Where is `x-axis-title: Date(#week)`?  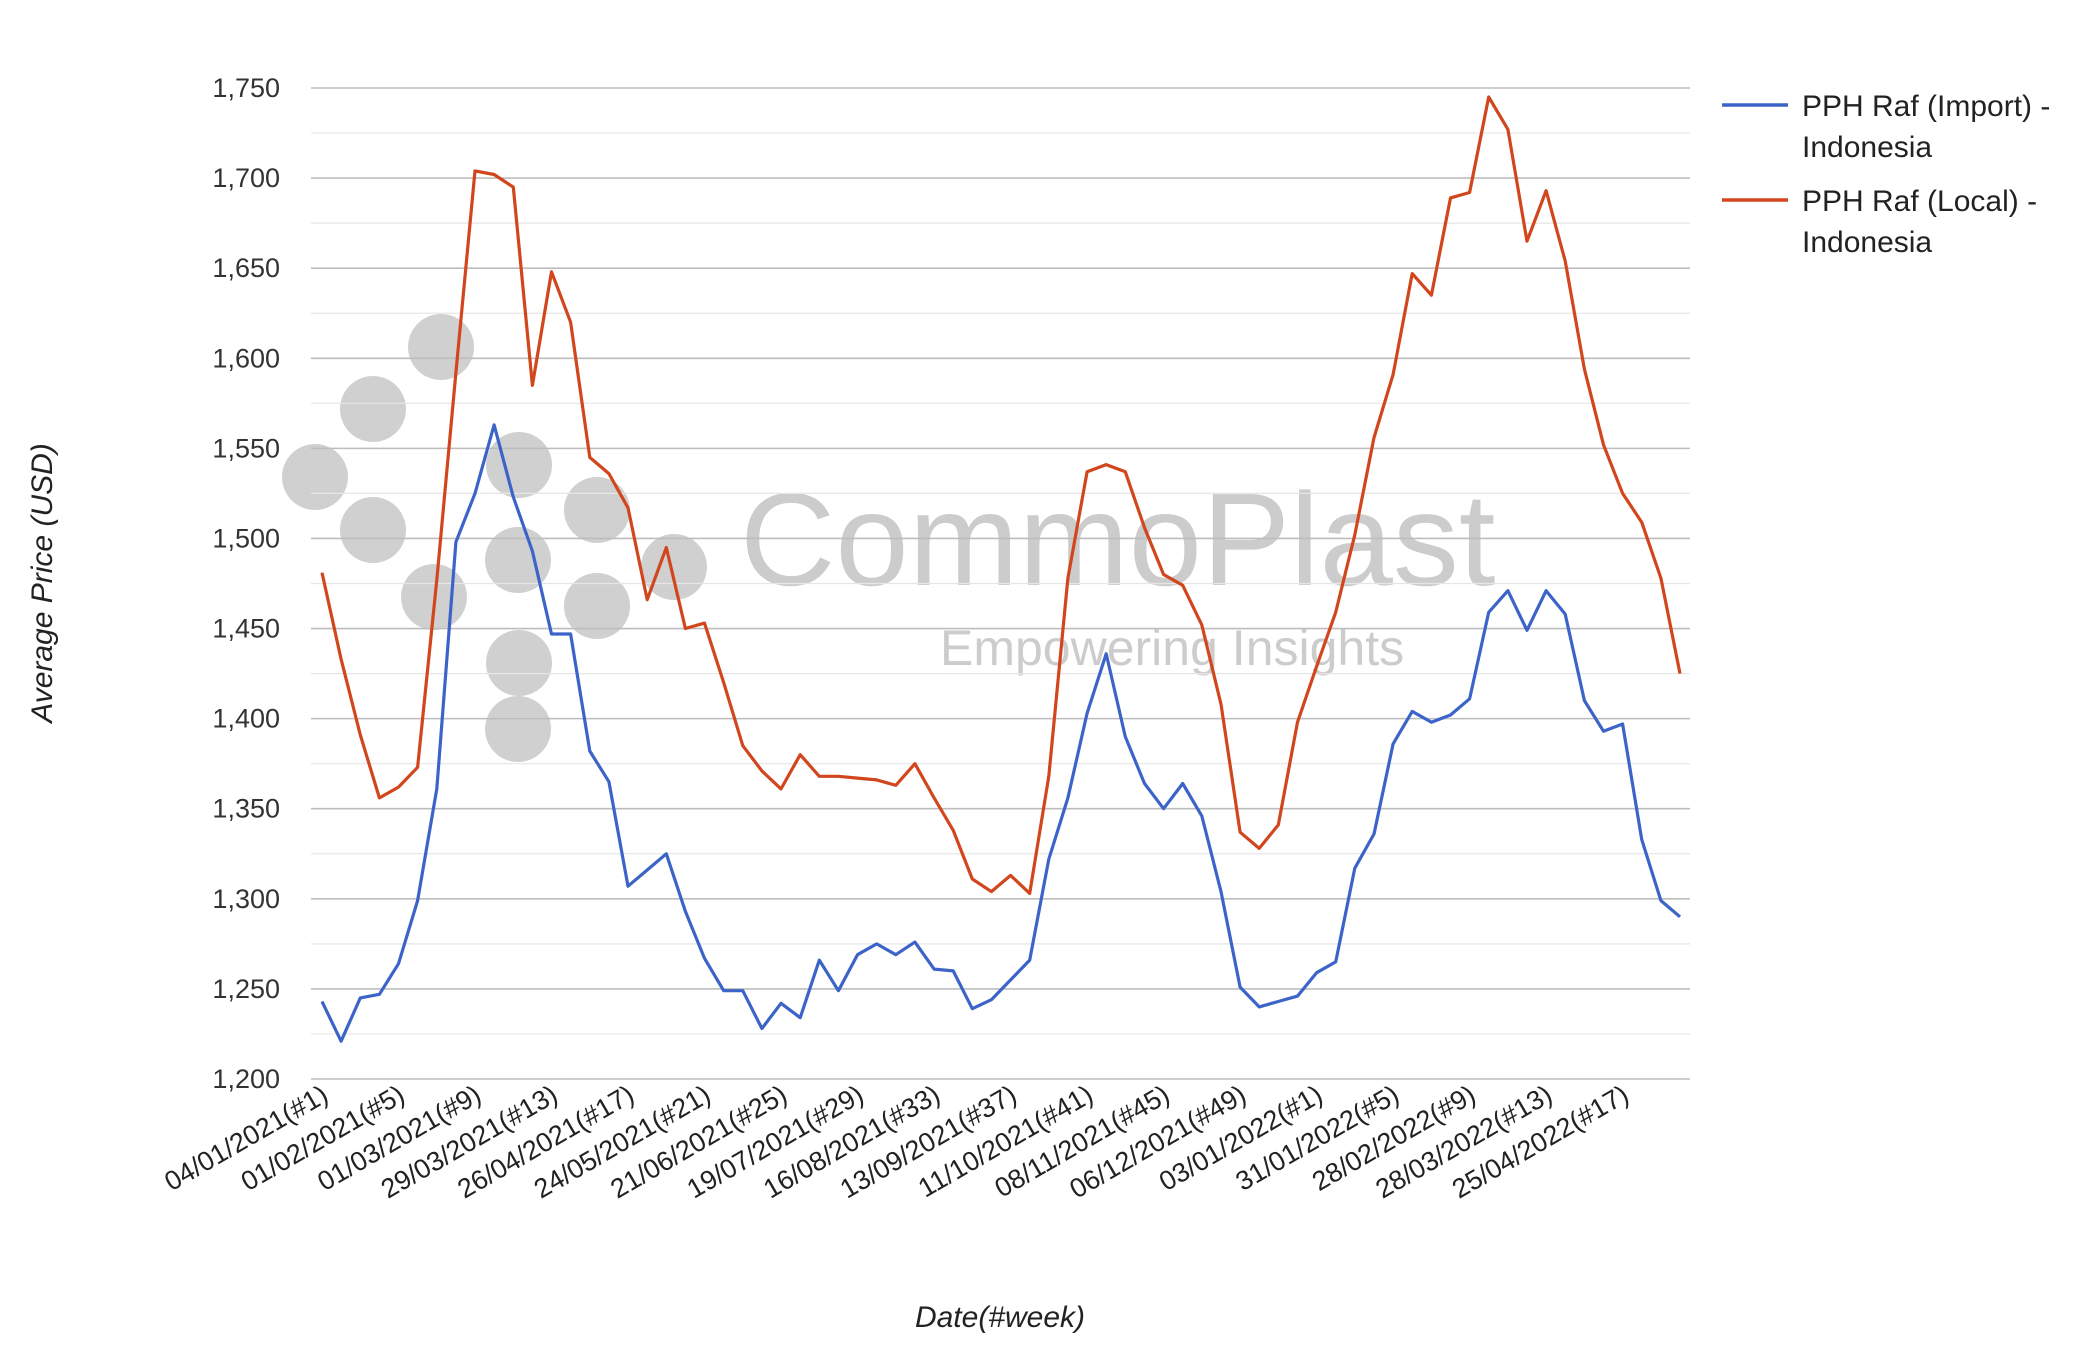 x-axis-title: Date(#week) is located at coordinates (1000, 1317).